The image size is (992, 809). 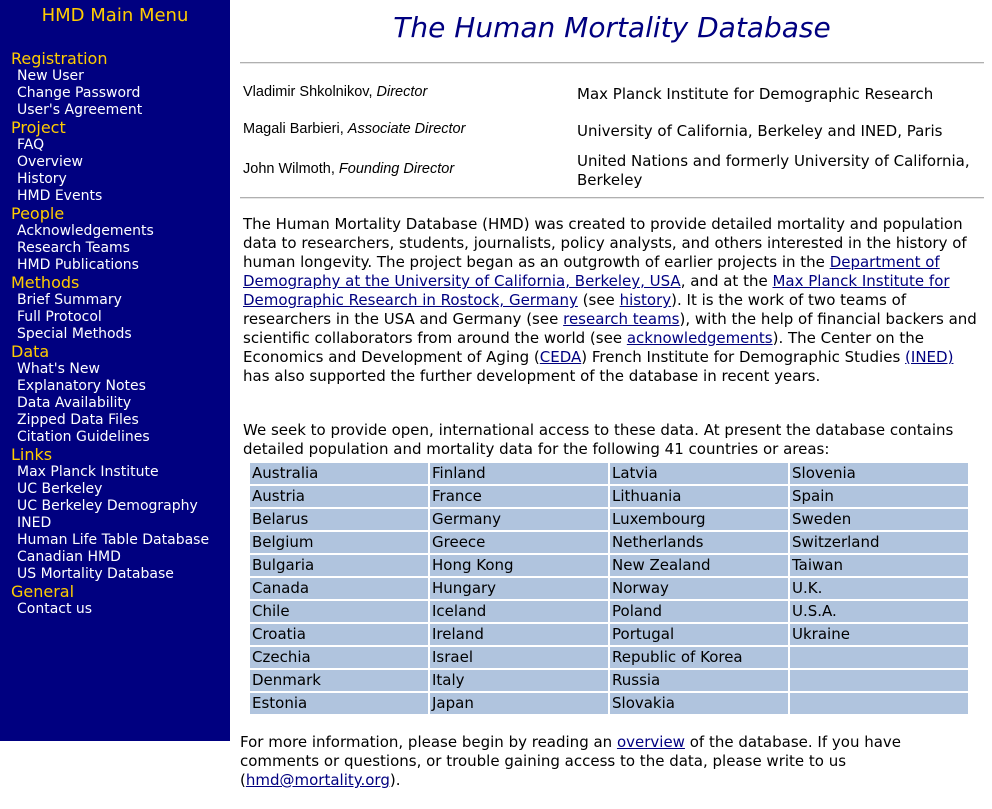 I want to click on country-cell: Slovenia, so click(x=879, y=473).